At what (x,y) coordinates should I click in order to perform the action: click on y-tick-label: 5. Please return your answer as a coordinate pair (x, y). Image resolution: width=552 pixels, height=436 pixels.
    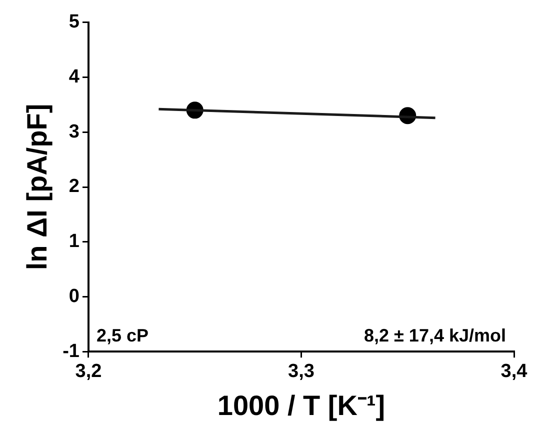
    Looking at the image, I should click on (74, 22).